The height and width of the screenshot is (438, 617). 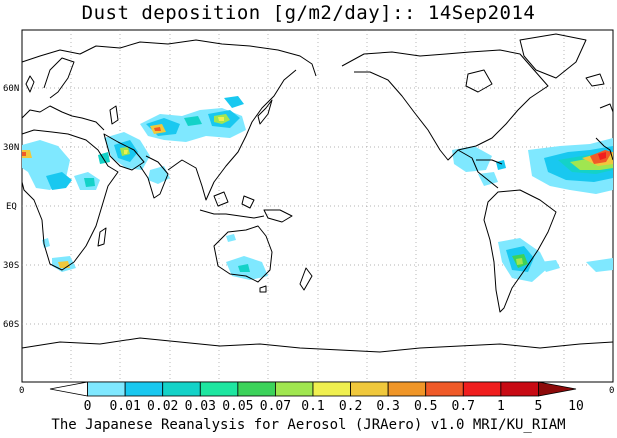 What do you see at coordinates (425, 406) in the screenshot?
I see `colorbar-label: 0.5` at bounding box center [425, 406].